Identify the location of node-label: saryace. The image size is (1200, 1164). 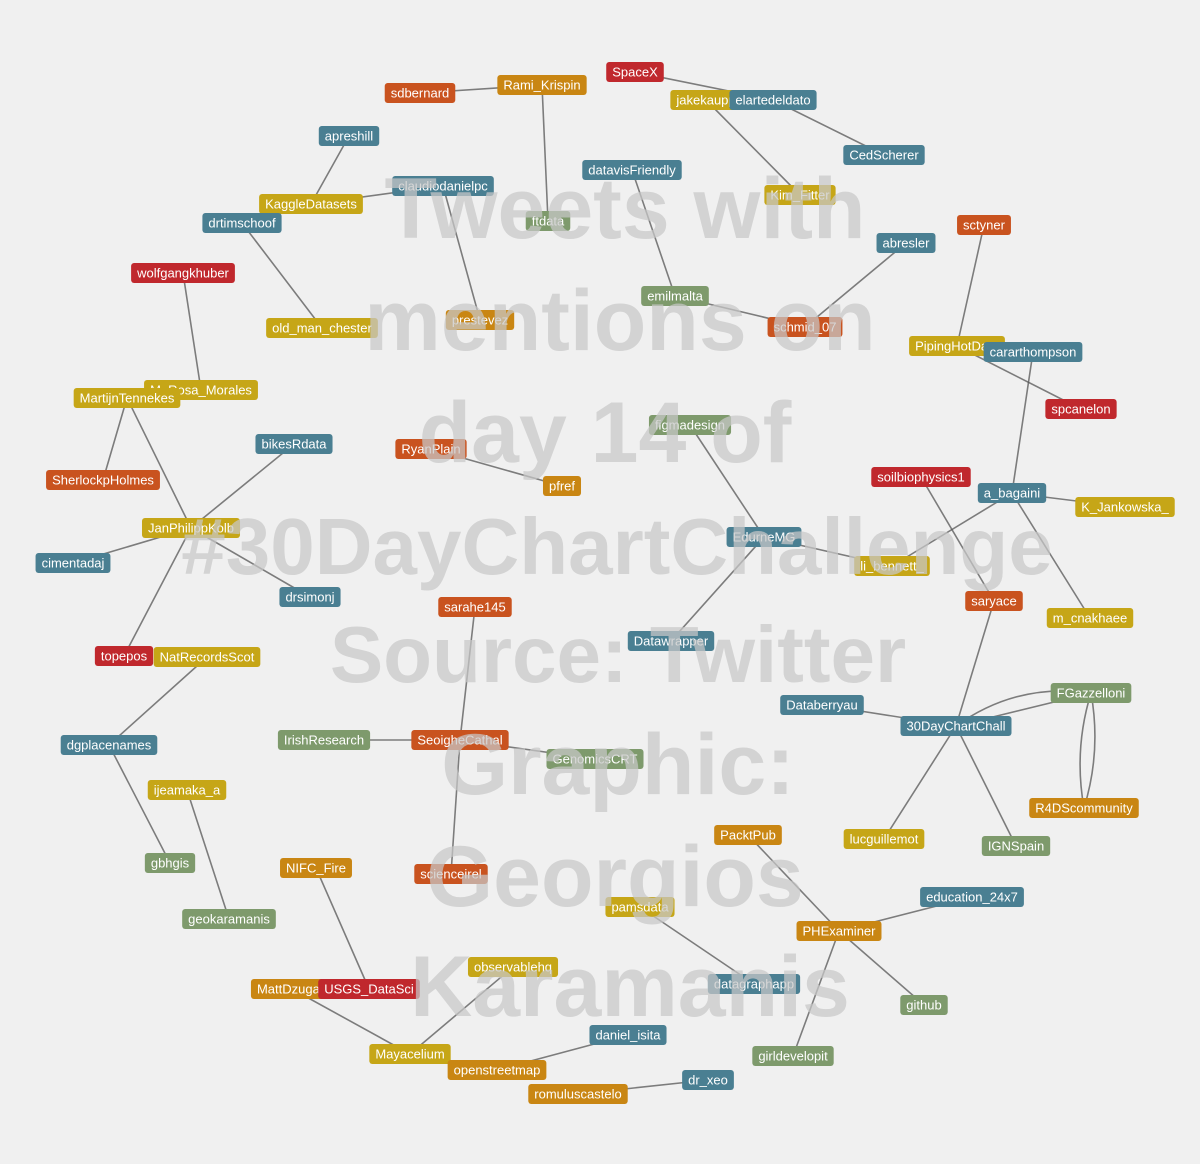
(994, 601).